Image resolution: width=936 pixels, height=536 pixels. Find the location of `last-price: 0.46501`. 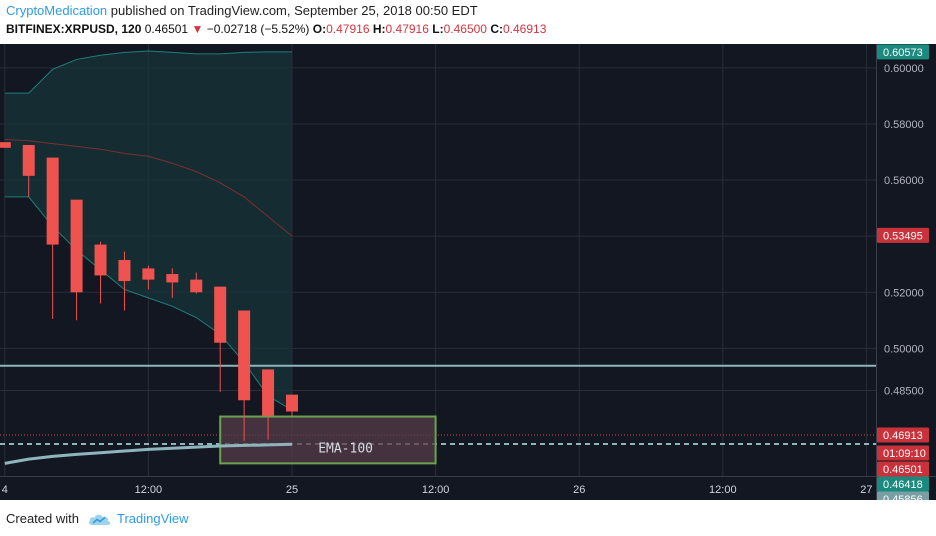

last-price: 0.46501 is located at coordinates (166, 29).